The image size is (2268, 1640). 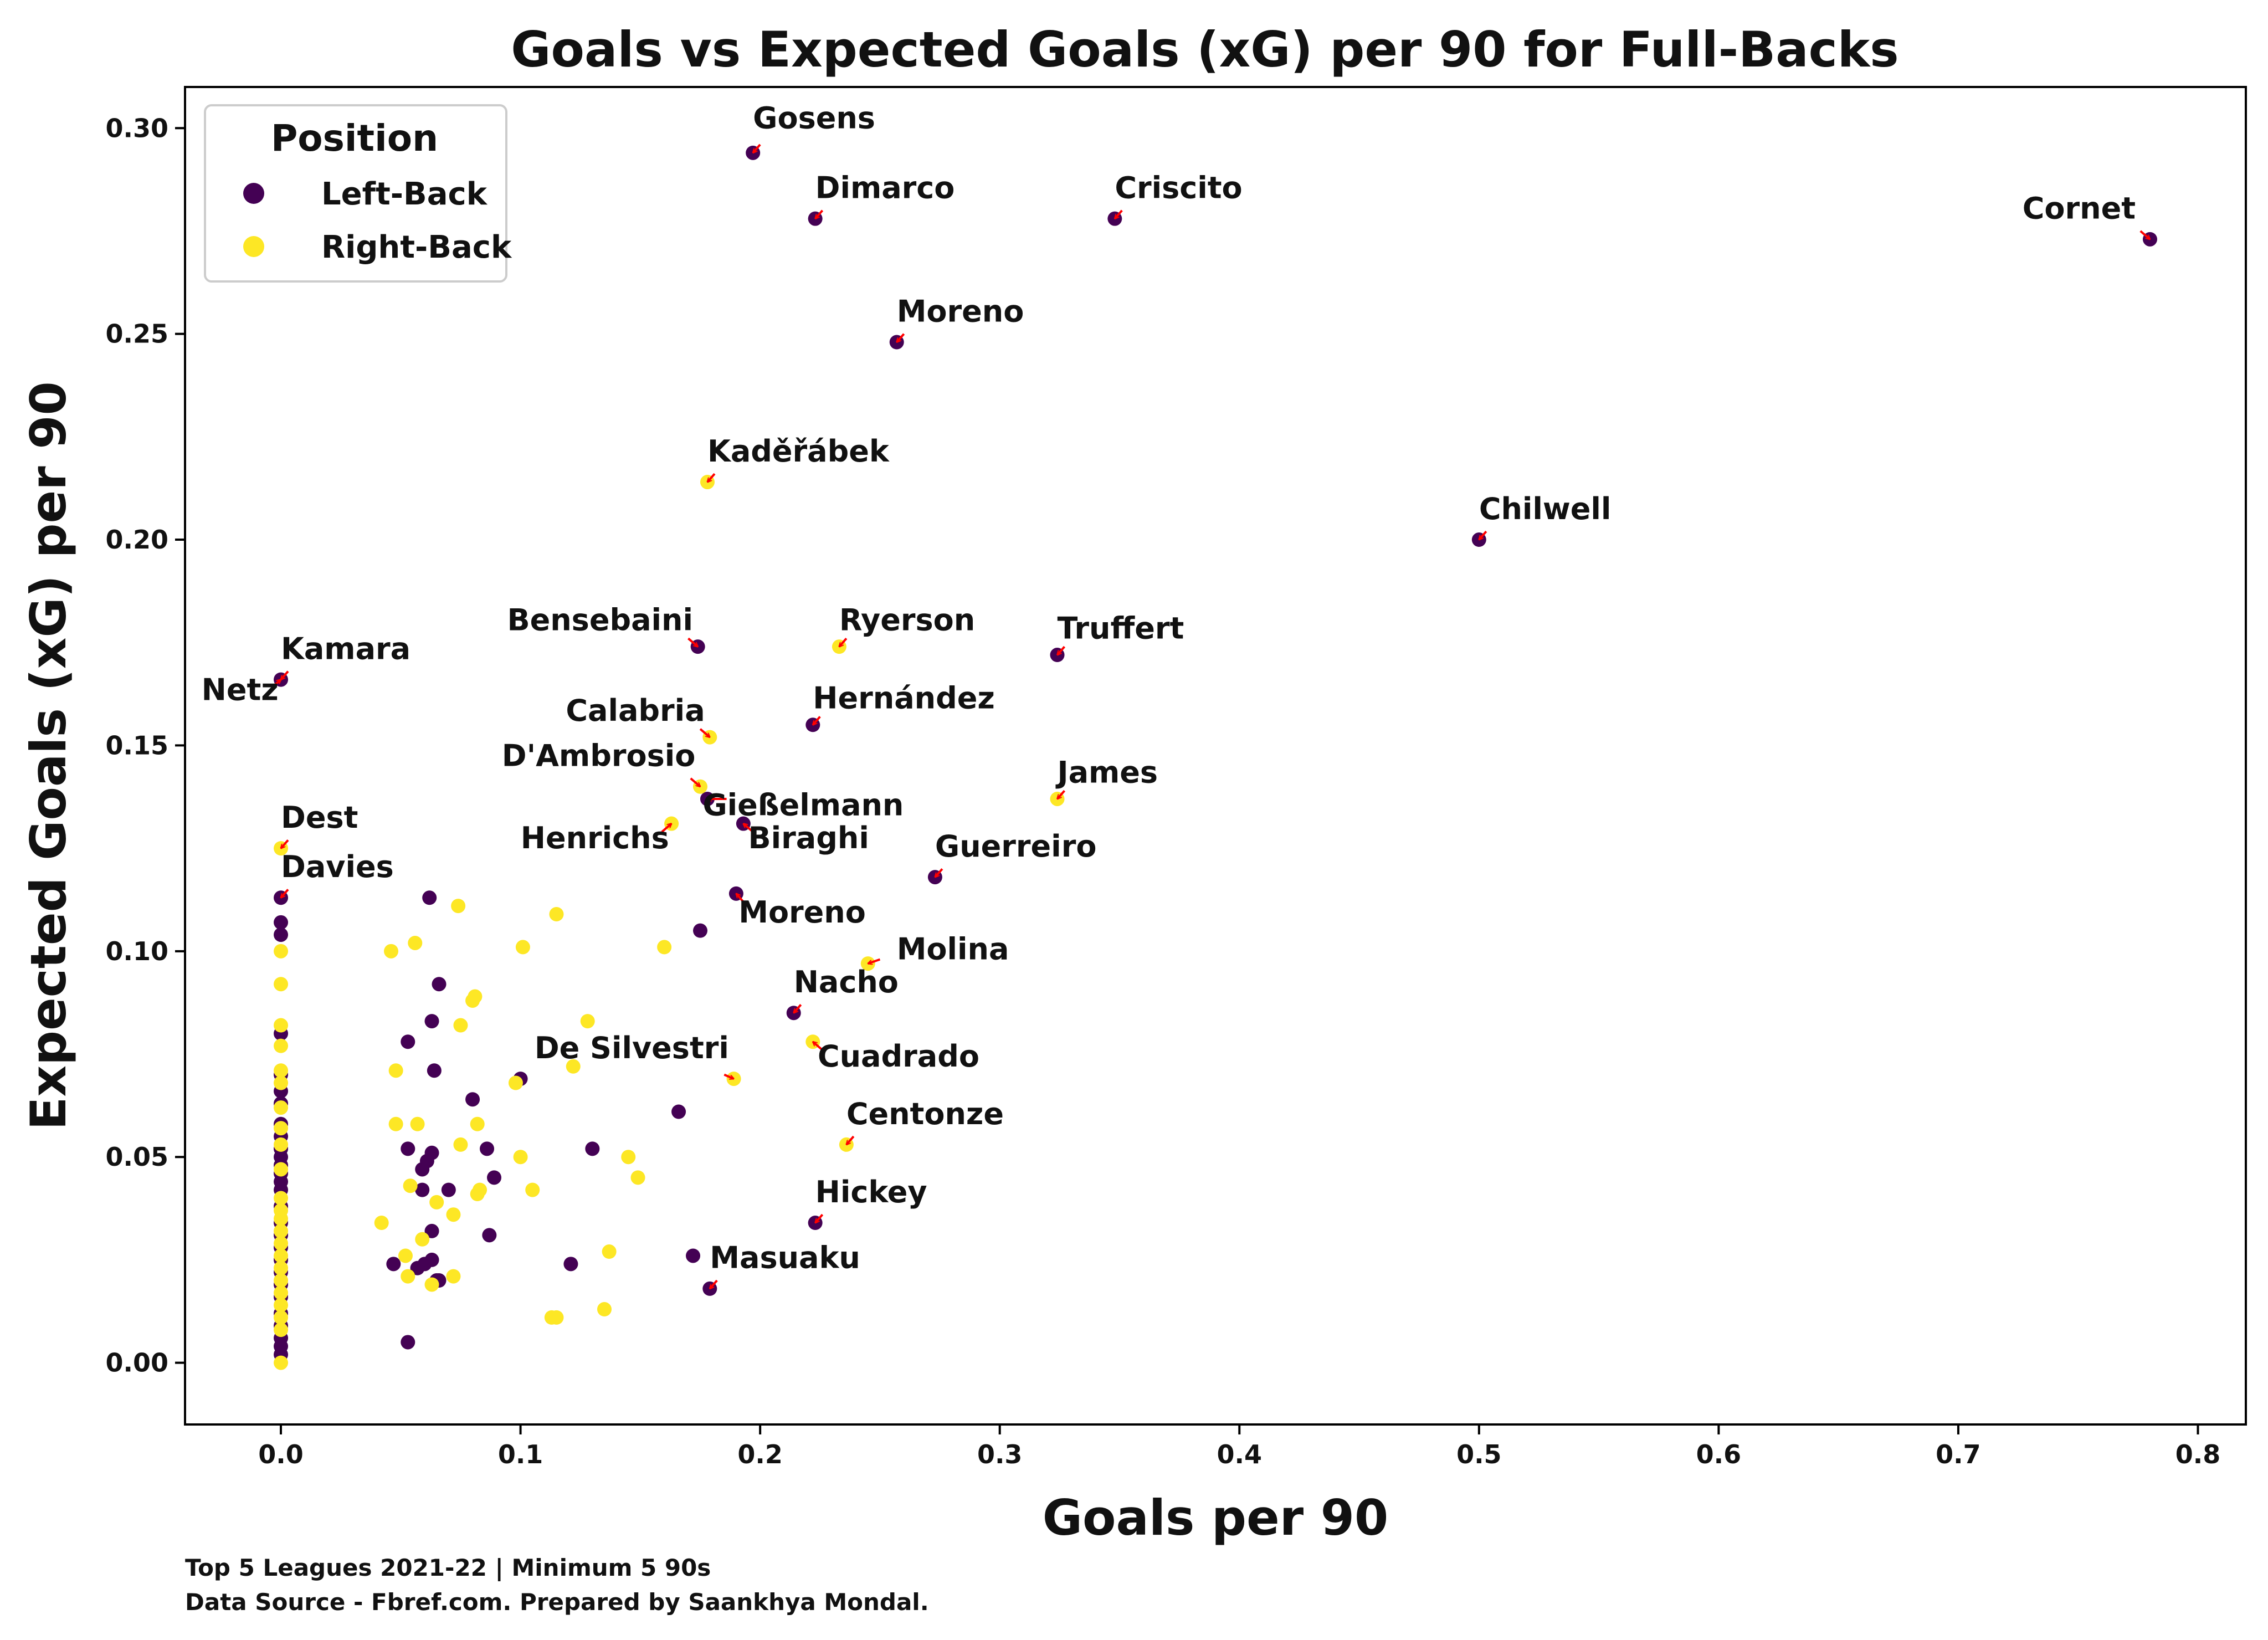 I want to click on x-tick-label: 0.2, so click(x=760, y=1454).